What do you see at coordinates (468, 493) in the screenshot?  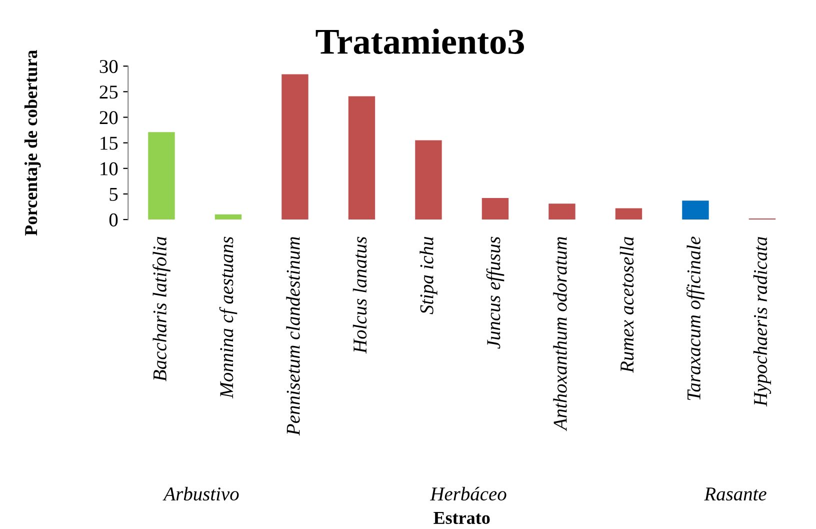 I see `text: Herbáceo` at bounding box center [468, 493].